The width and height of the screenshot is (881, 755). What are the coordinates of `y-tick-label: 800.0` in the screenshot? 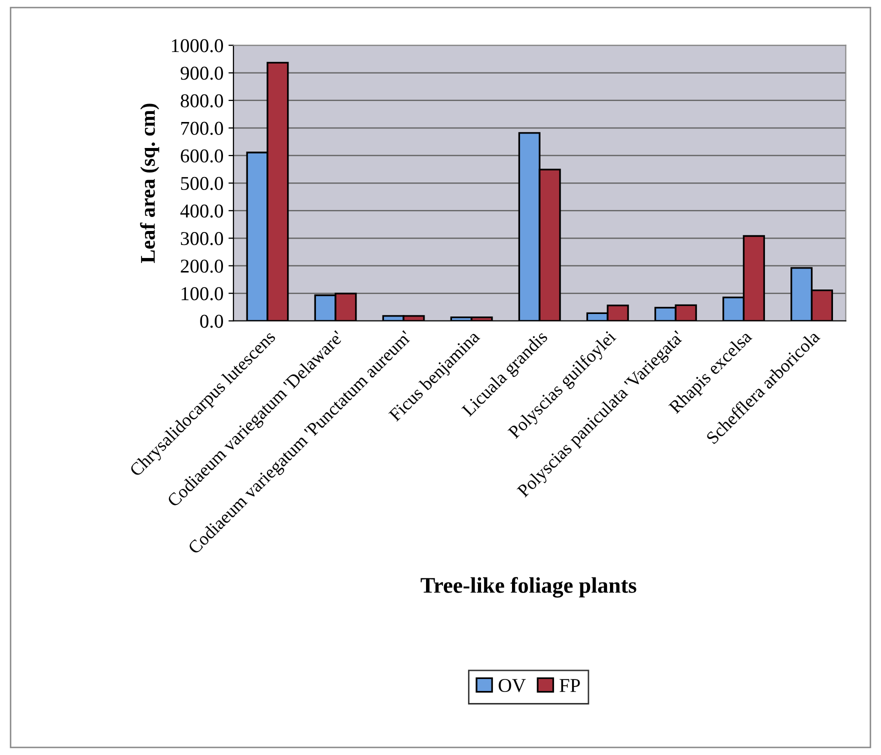 It's located at (201, 101).